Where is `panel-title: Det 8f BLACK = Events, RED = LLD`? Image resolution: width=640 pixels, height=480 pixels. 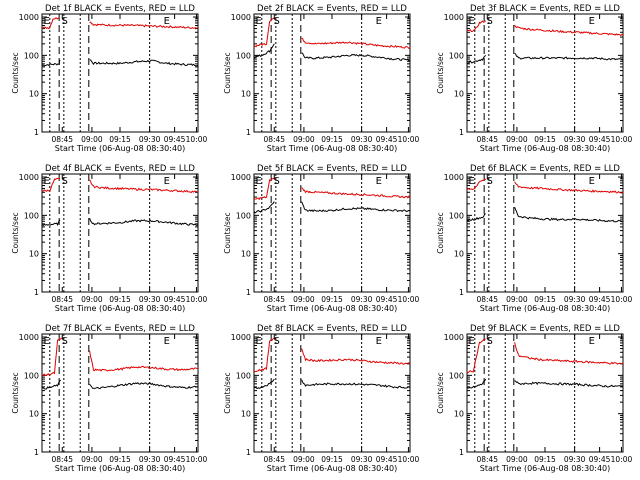
panel-title: Det 8f BLACK = Events, RED = LLD is located at coordinates (332, 329).